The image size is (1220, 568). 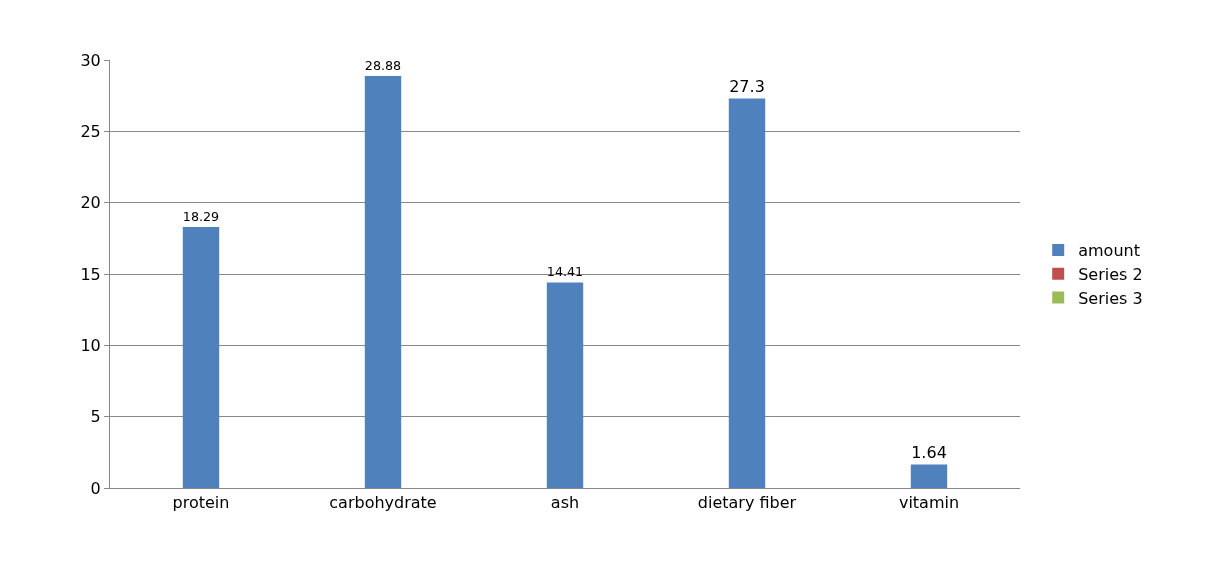 What do you see at coordinates (929, 452) in the screenshot?
I see `data-label: 1.64` at bounding box center [929, 452].